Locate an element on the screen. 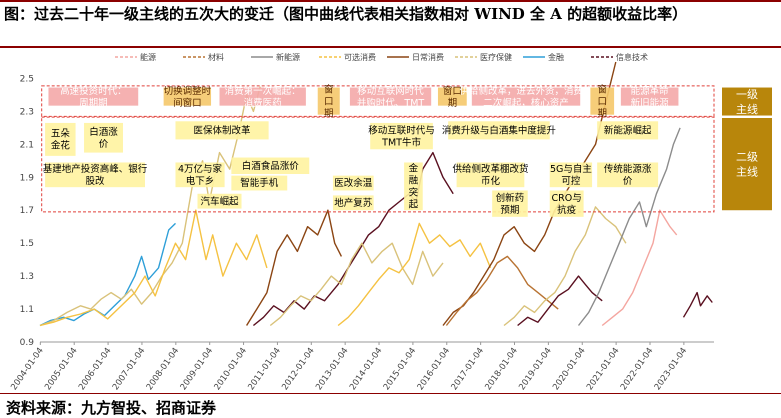  x-tick-label-13: 2017-01-04 is located at coordinates (468, 369).